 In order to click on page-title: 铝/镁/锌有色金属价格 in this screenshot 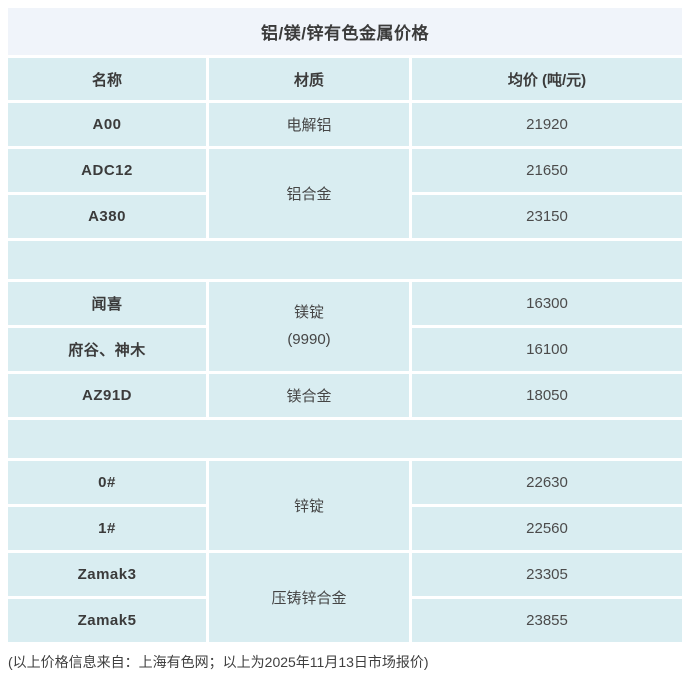, I will do `click(345, 31)`.